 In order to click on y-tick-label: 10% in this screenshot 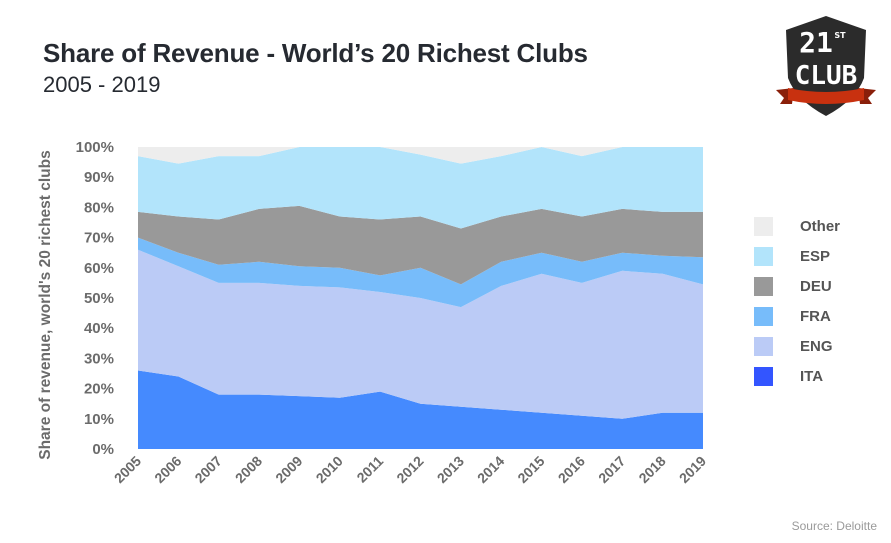, I will do `click(99, 419)`.